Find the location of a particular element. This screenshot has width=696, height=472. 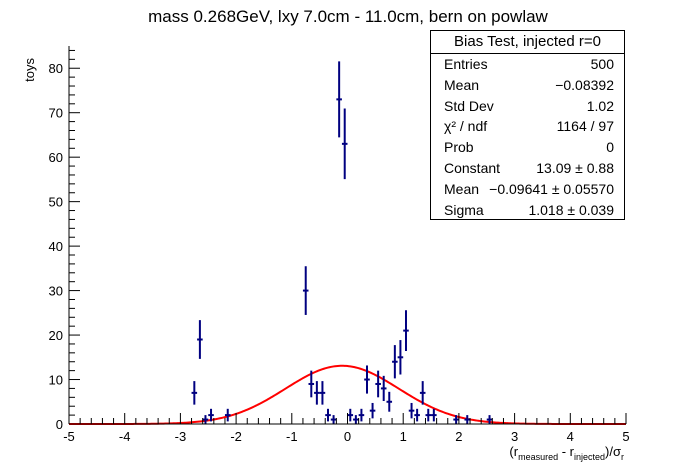

stats-row: Prob 0 is located at coordinates (527, 147).